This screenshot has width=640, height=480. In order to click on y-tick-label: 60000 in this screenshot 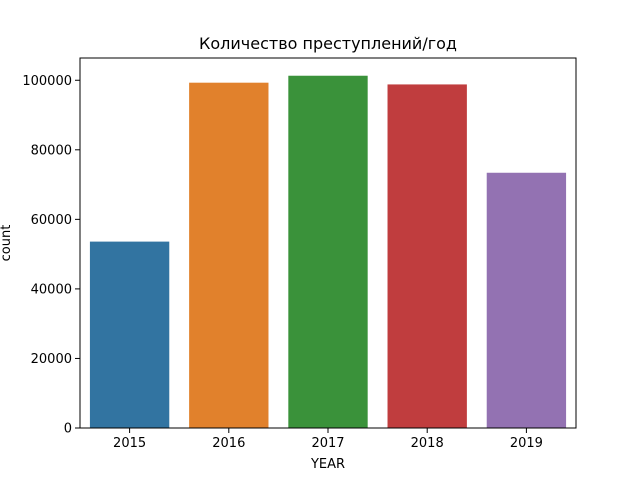, I will do `click(51, 220)`.